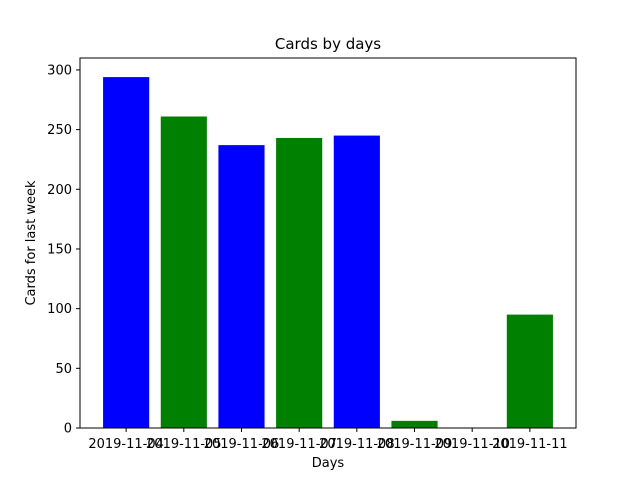 This screenshot has width=640, height=480. What do you see at coordinates (242, 444) in the screenshot?
I see `x-tick-label: 2019-11-06` at bounding box center [242, 444].